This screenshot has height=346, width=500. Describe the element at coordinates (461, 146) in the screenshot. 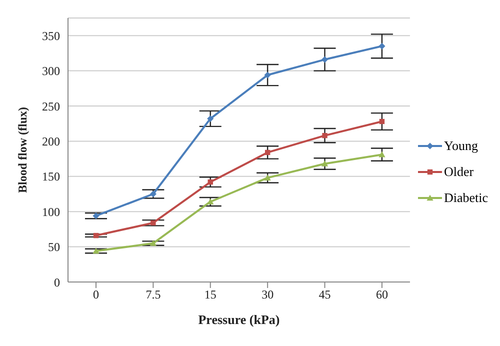

I see `legend-label: Young` at that location.